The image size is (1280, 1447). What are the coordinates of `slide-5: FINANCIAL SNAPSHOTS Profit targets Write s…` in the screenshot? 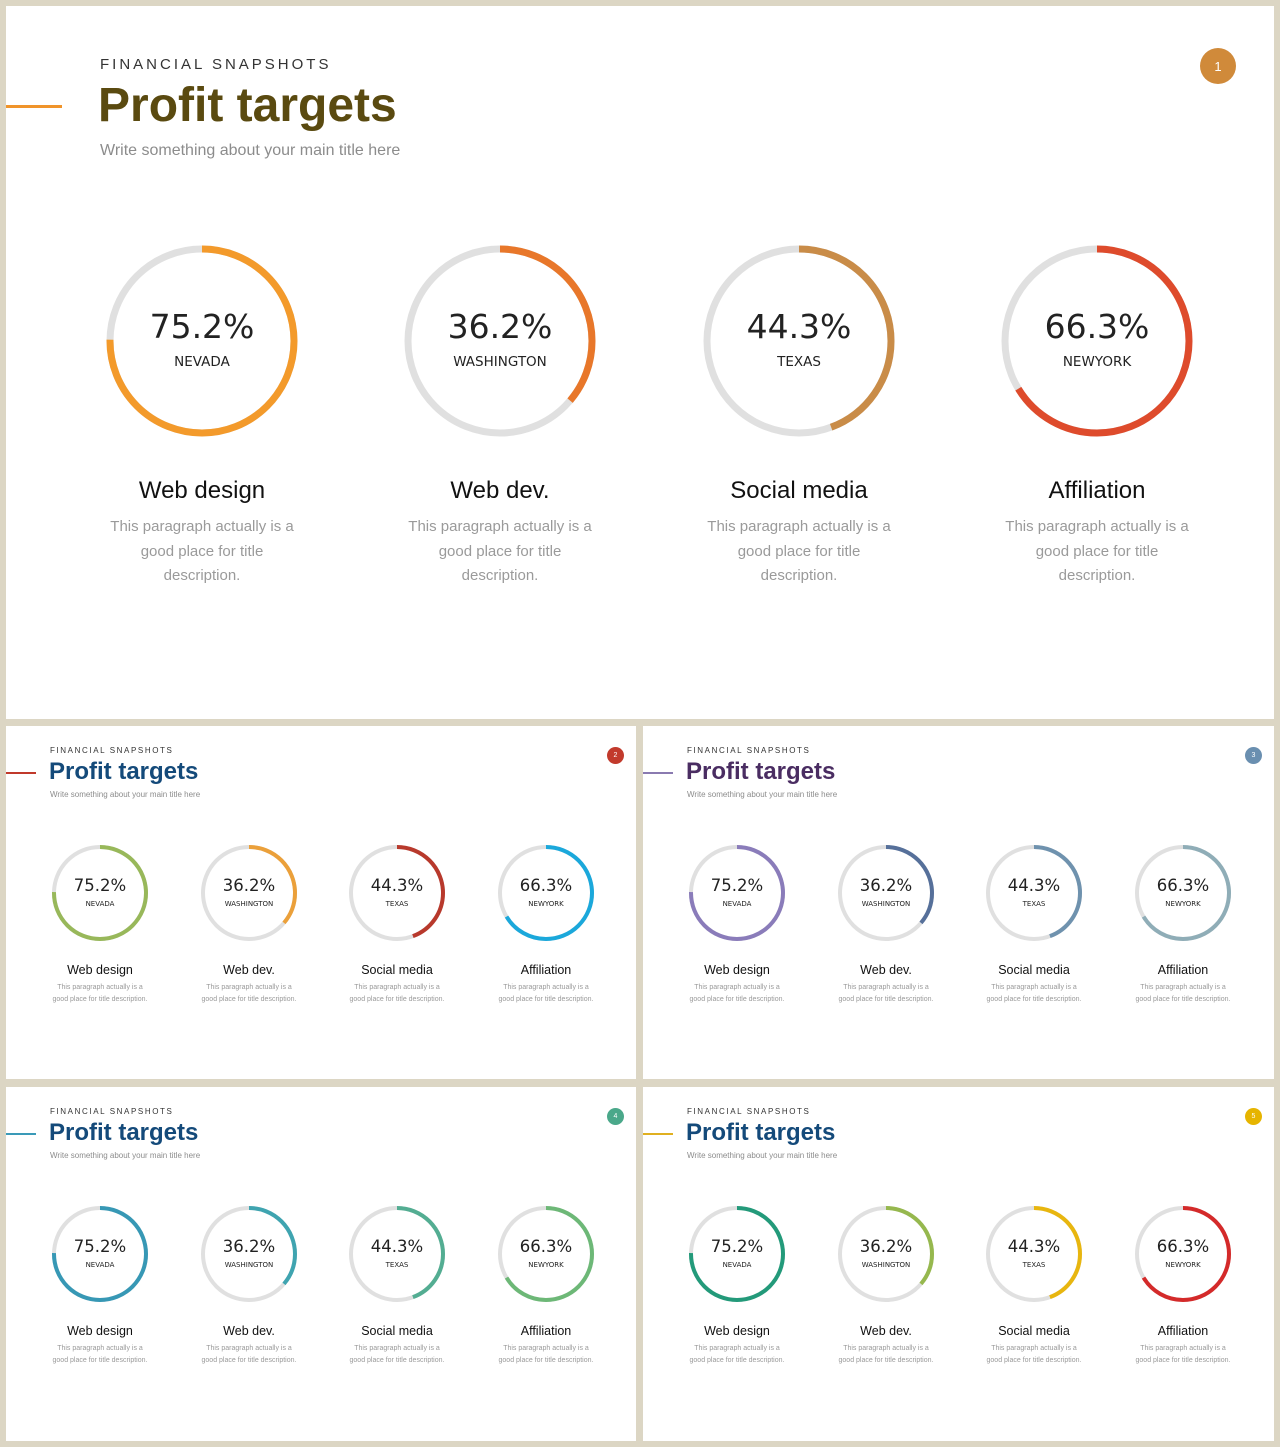 It's located at (958, 1264).